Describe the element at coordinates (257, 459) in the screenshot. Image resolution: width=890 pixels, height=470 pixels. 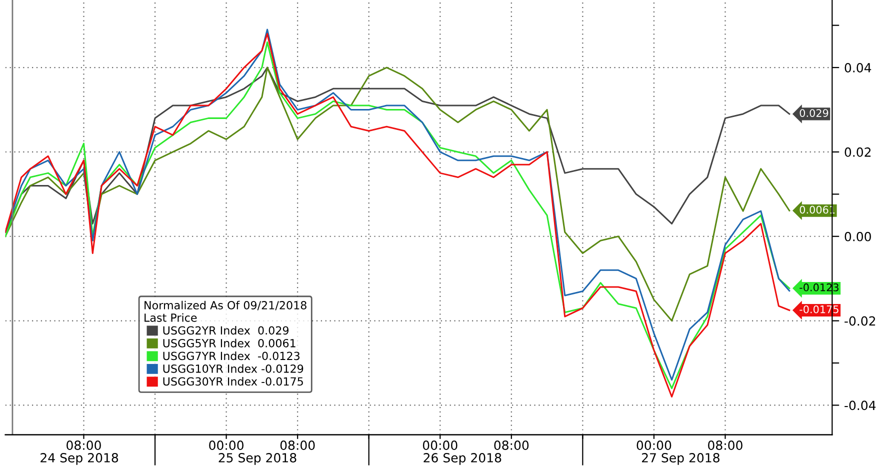
I see `x2-tick-label: 25 Sep 2018` at that location.